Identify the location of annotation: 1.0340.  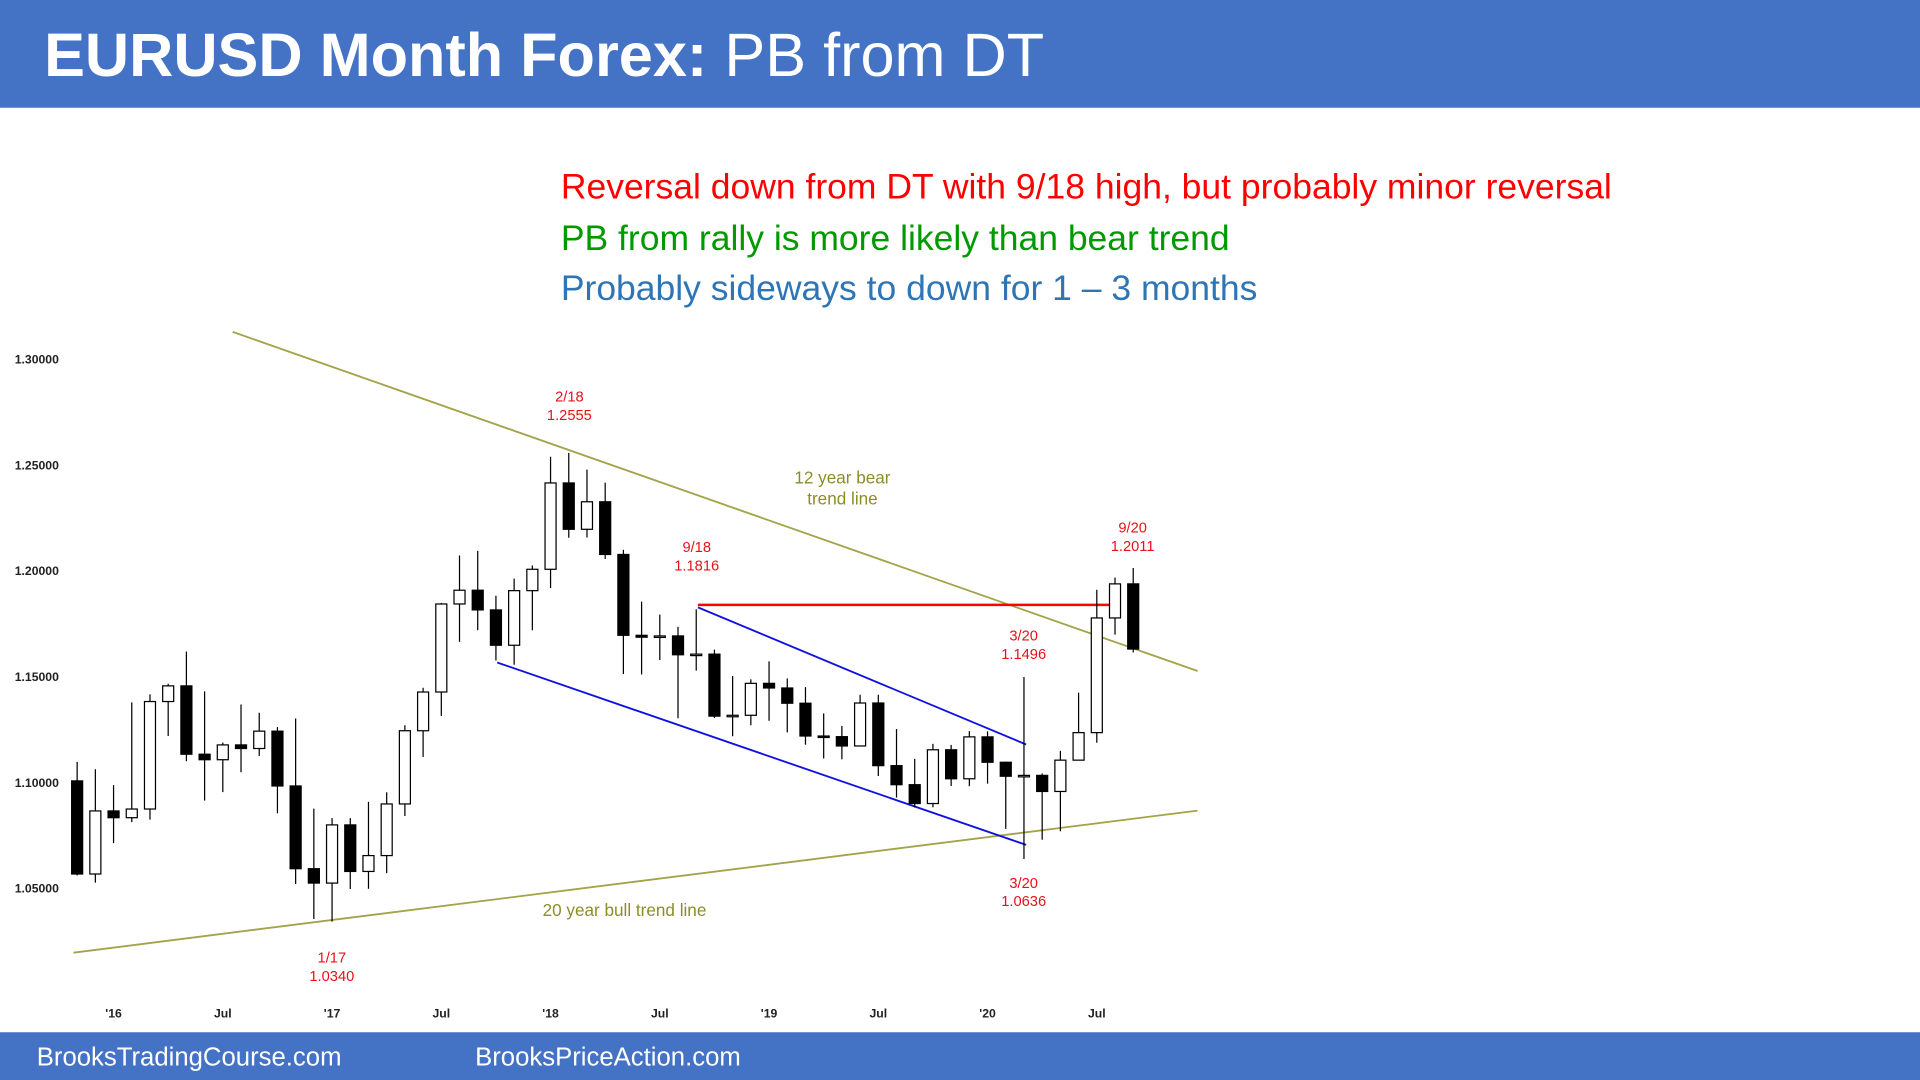
(331, 977).